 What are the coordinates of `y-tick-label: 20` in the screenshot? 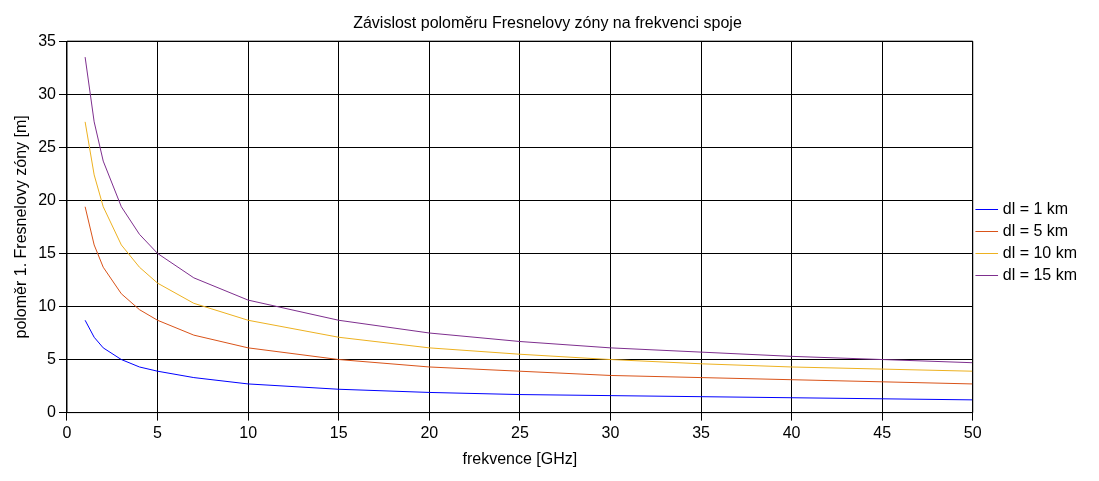 It's located at (47, 199).